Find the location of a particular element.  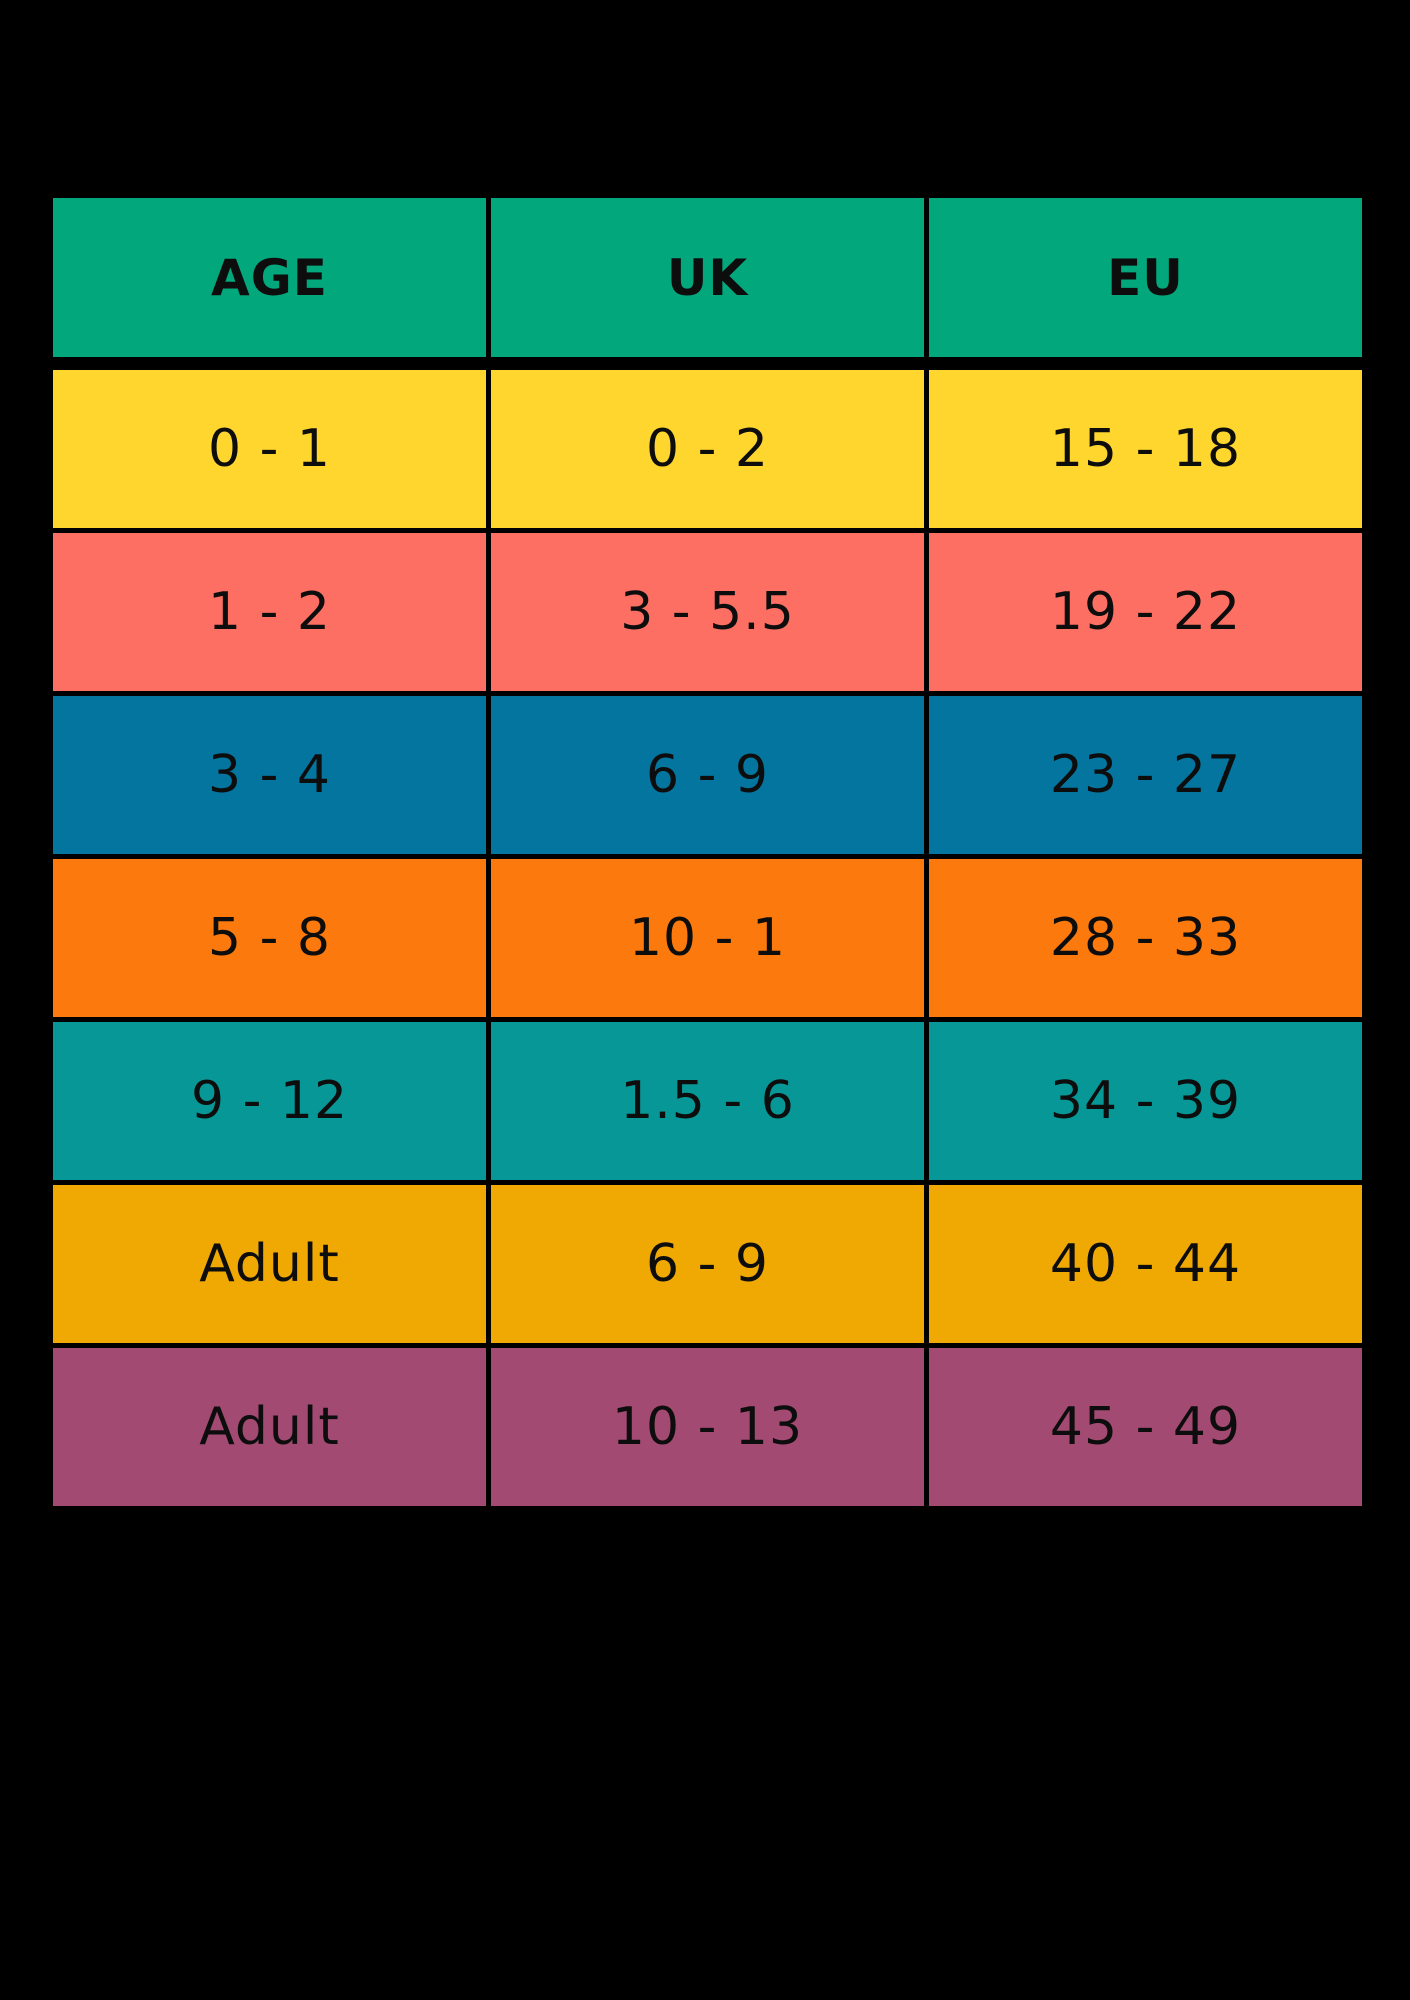

table-cell: 34 - 39 is located at coordinates (1145, 1101).